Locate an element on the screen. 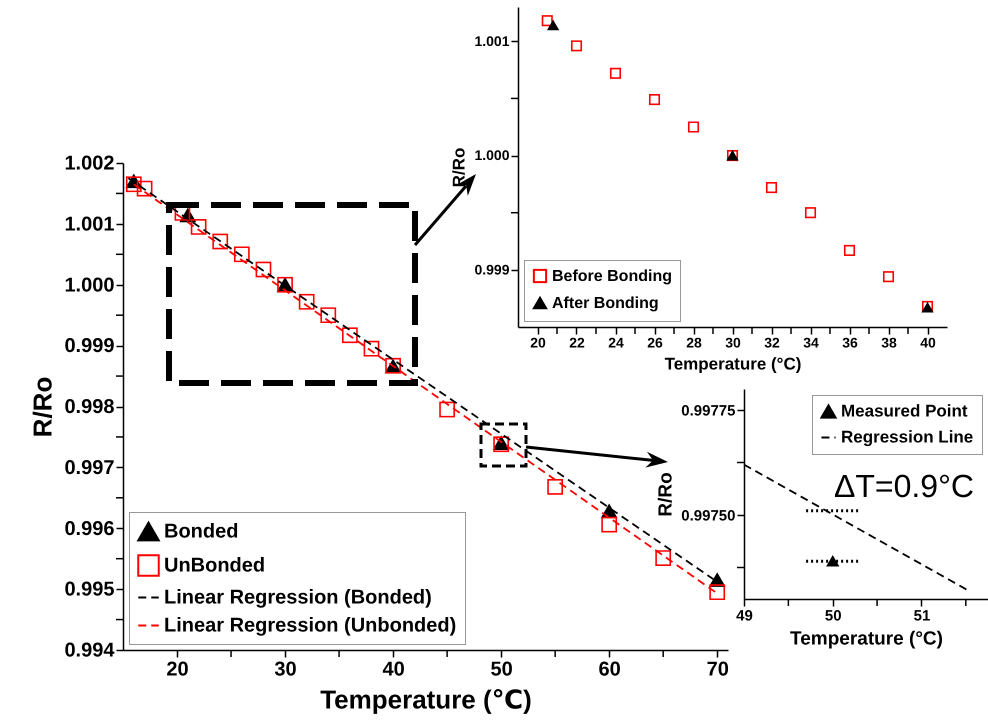  legend-label: Bonded is located at coordinates (201, 531).